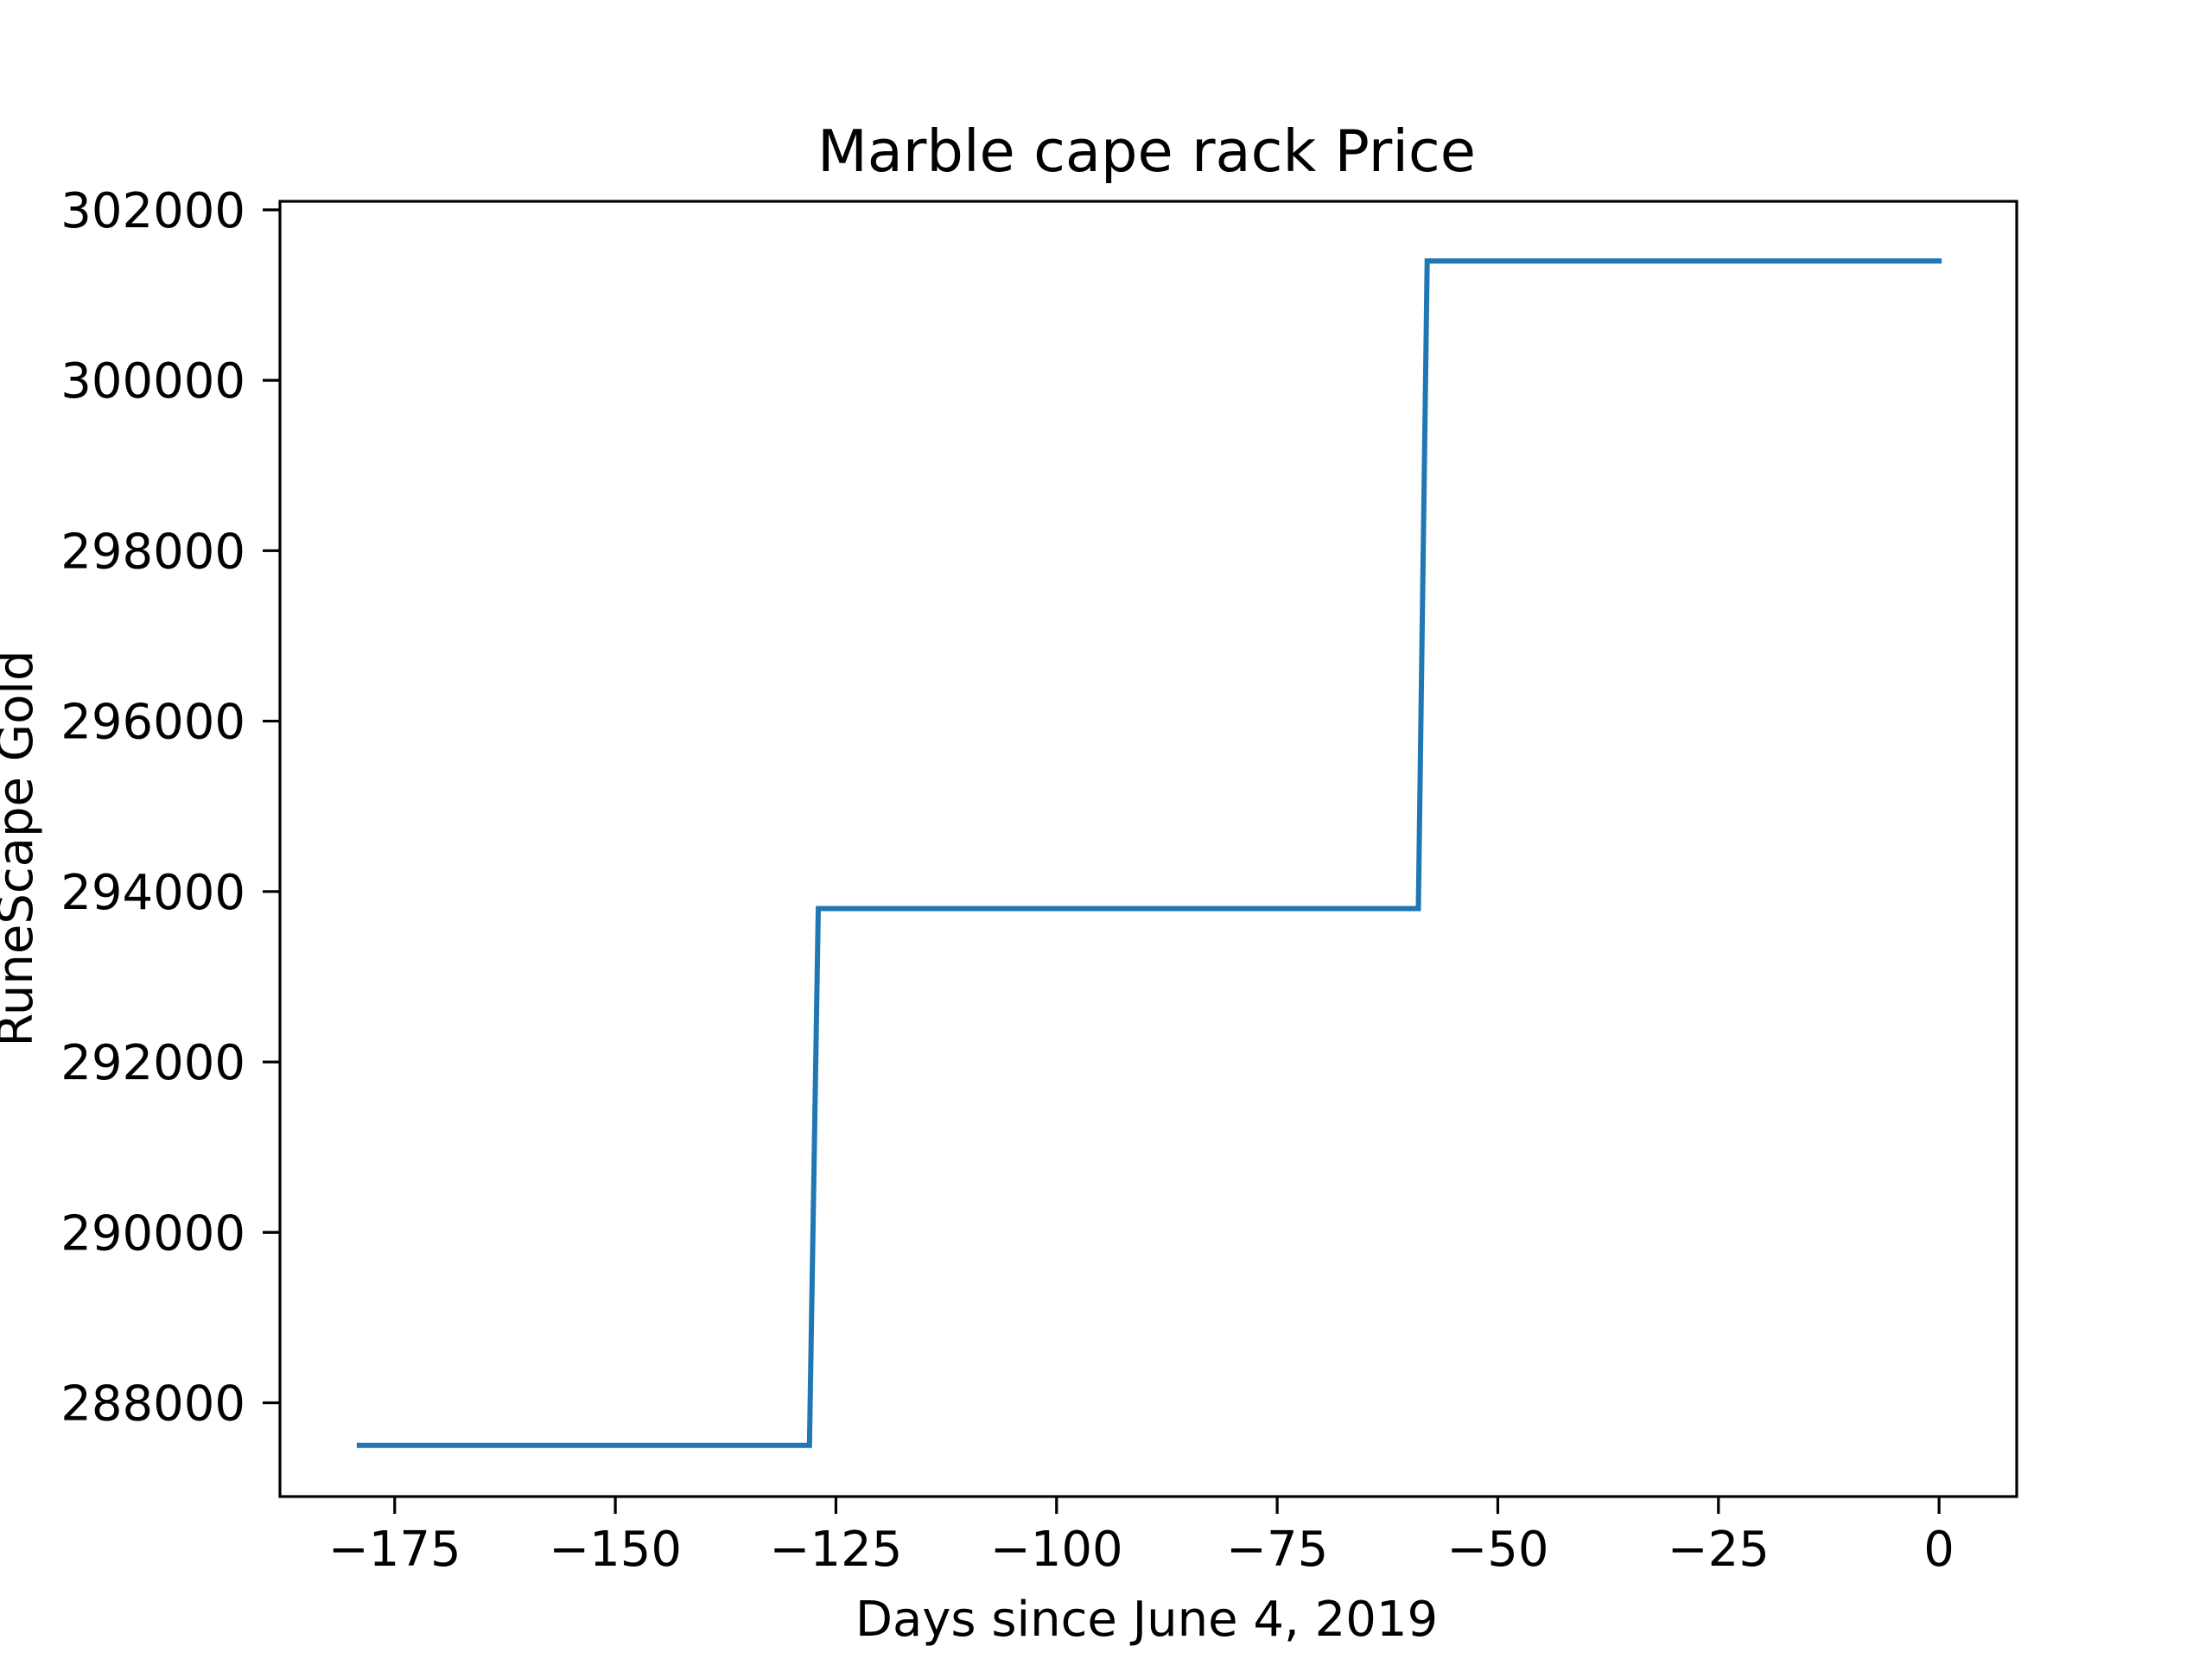 The height and width of the screenshot is (1659, 2212). What do you see at coordinates (615, 1550) in the screenshot?
I see `x-tick-label: −150` at bounding box center [615, 1550].